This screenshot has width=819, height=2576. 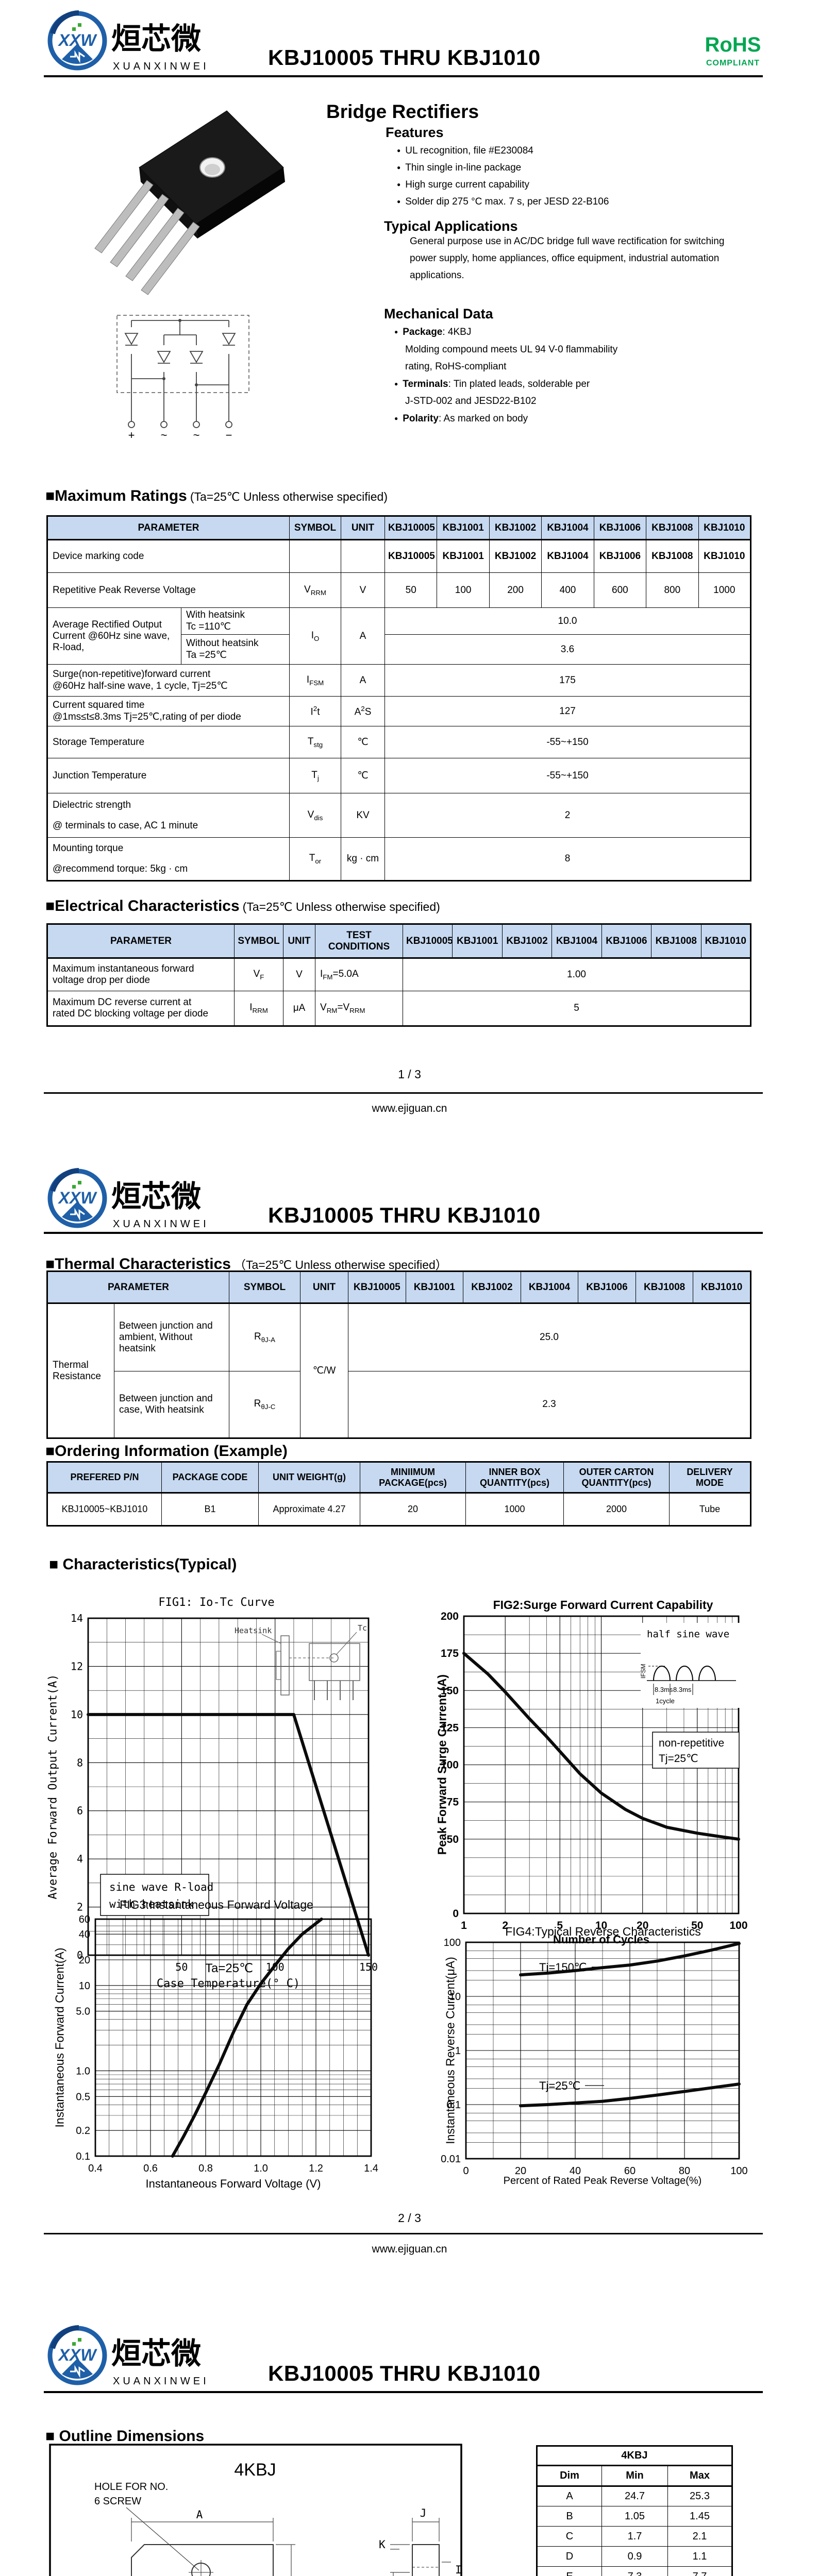 I want to click on cell-value: 10.0, so click(x=568, y=621).